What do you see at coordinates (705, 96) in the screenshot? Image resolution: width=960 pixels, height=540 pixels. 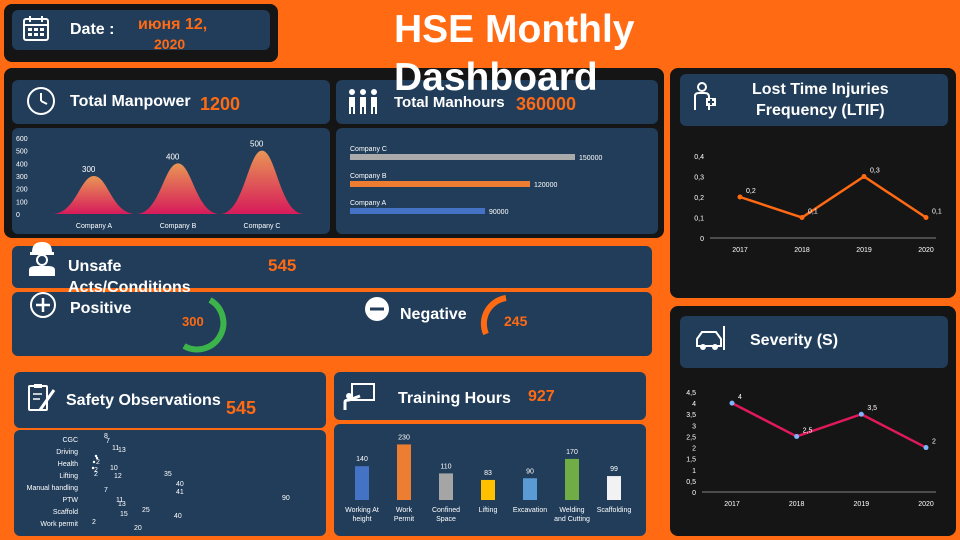 I see `injured-person-icon` at bounding box center [705, 96].